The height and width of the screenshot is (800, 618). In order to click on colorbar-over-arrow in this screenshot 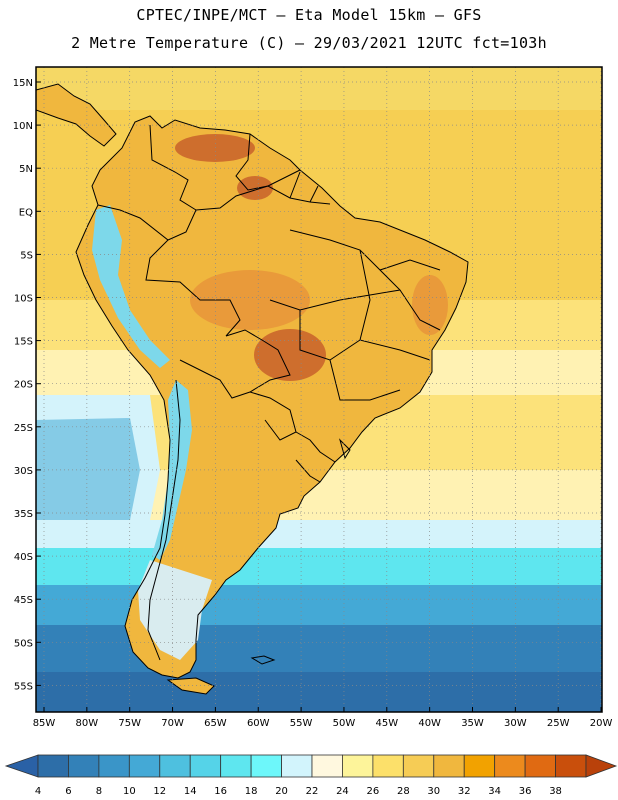, I will do `click(601, 766)`.